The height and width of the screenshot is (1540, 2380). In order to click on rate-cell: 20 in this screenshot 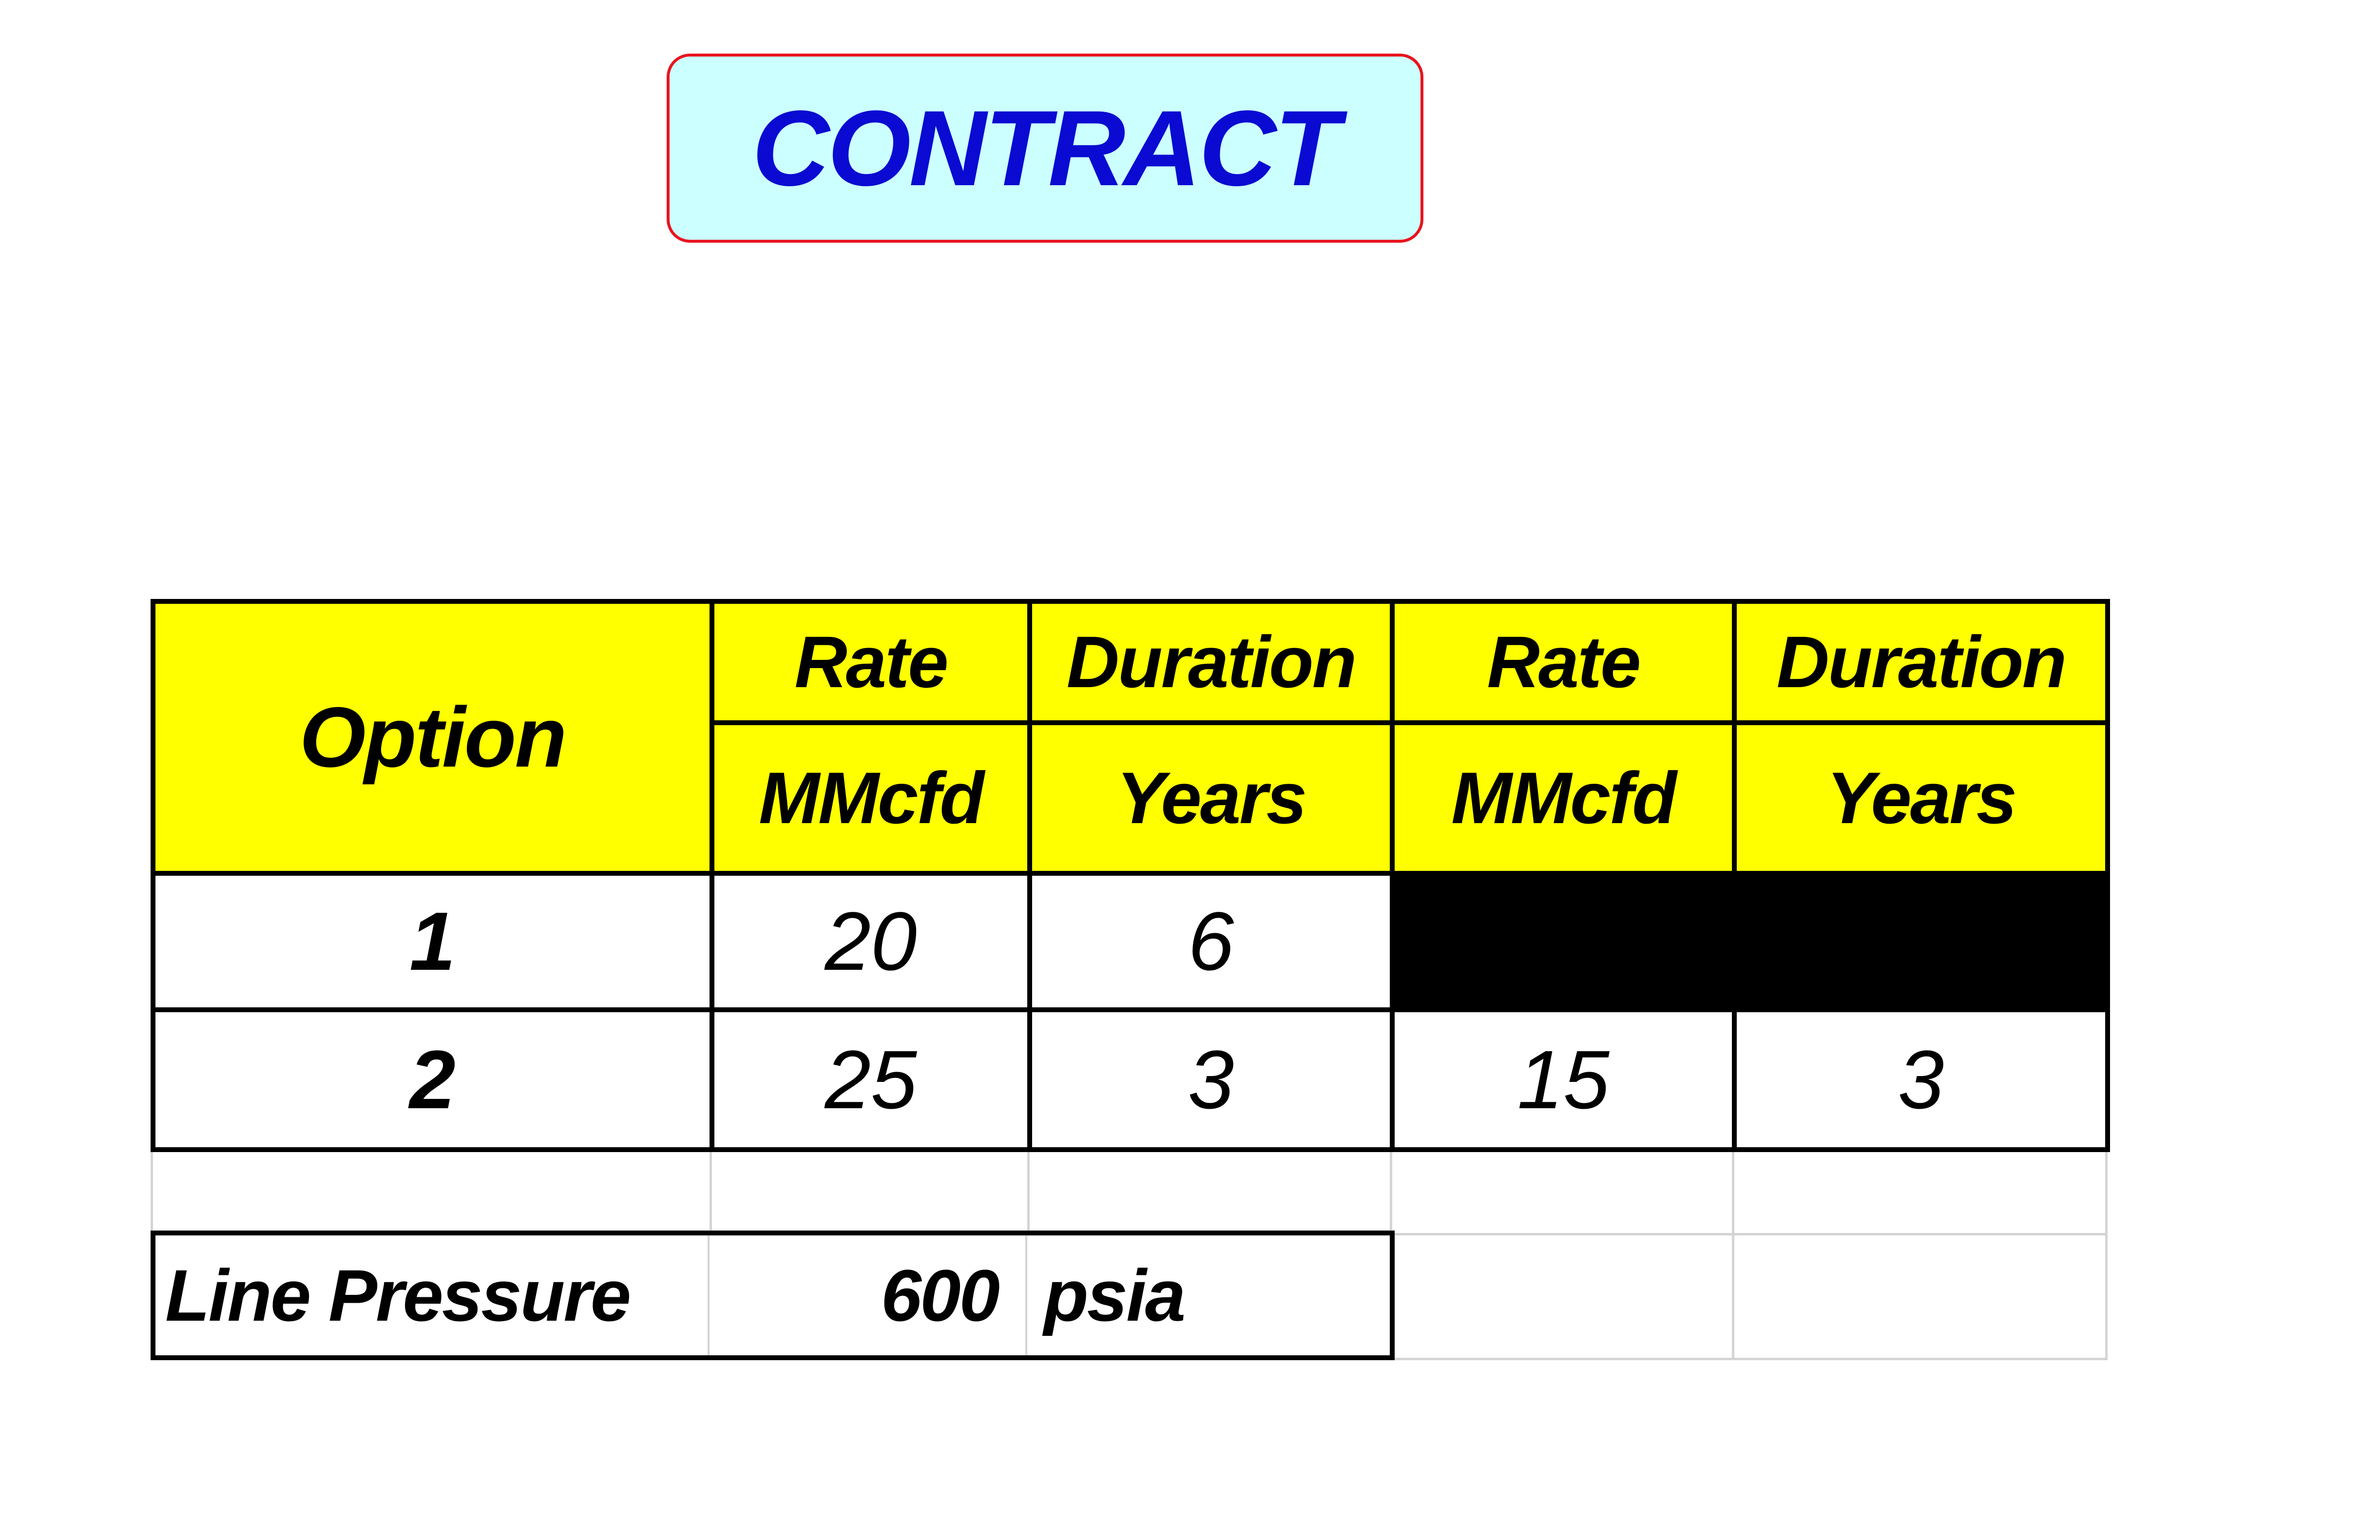, I will do `click(871, 941)`.